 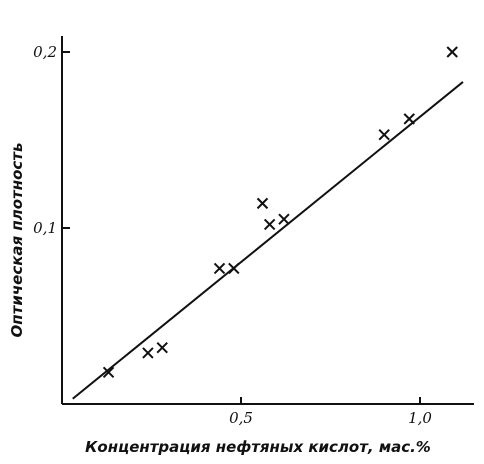 What do you see at coordinates (420, 418) in the screenshot?
I see `x-tick-label: 1,0` at bounding box center [420, 418].